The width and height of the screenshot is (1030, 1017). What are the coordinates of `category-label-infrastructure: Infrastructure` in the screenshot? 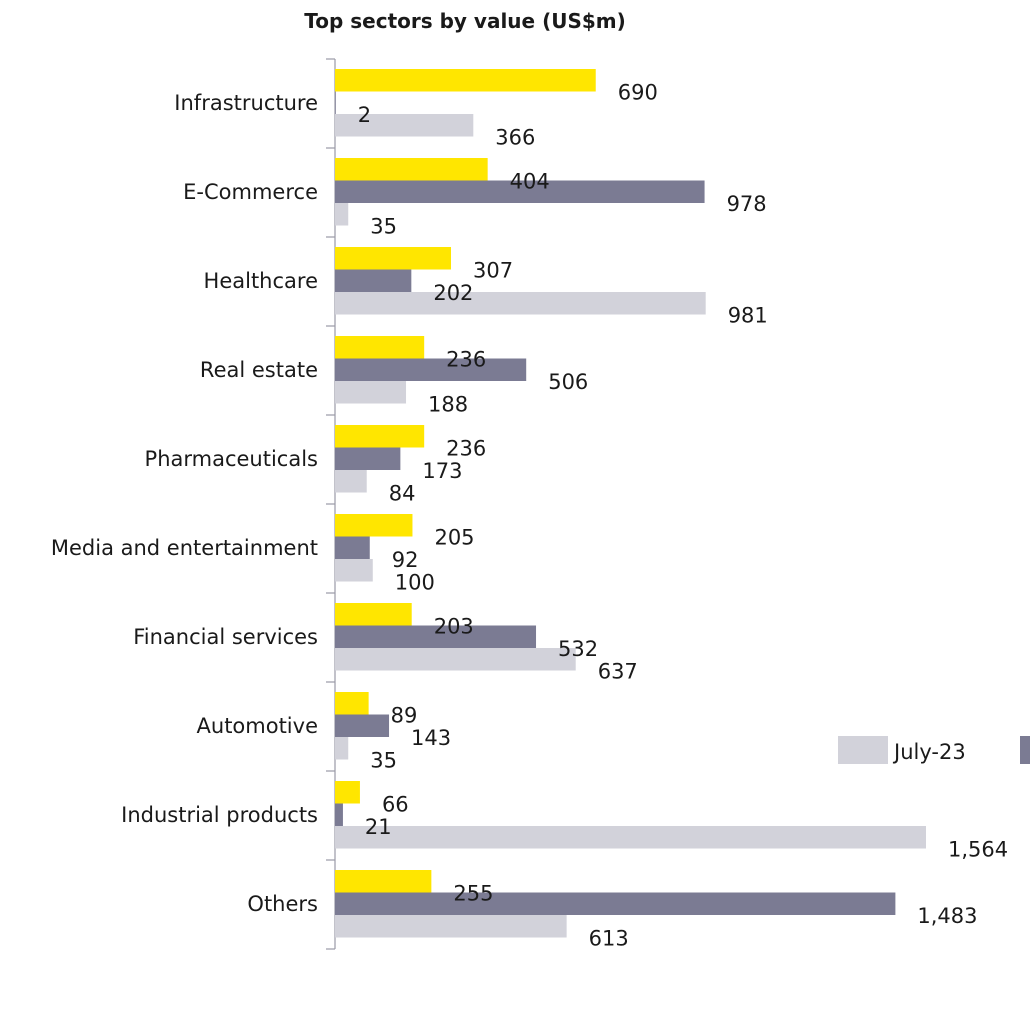 It's located at (246, 103).